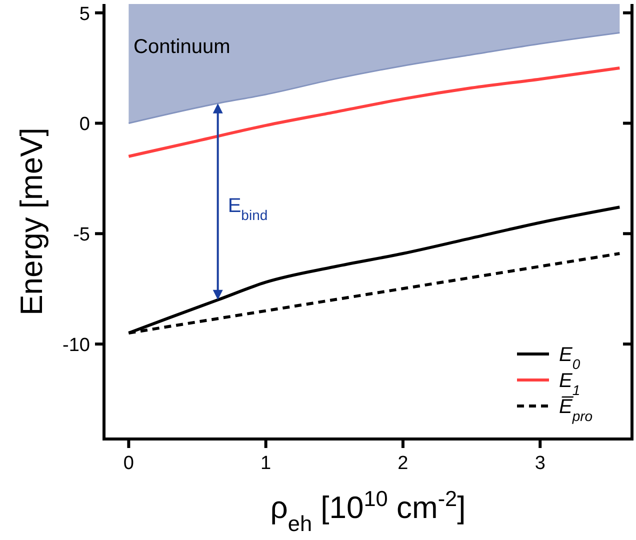 The width and height of the screenshot is (636, 540). What do you see at coordinates (540, 463) in the screenshot?
I see `x-tick-label: 3` at bounding box center [540, 463].